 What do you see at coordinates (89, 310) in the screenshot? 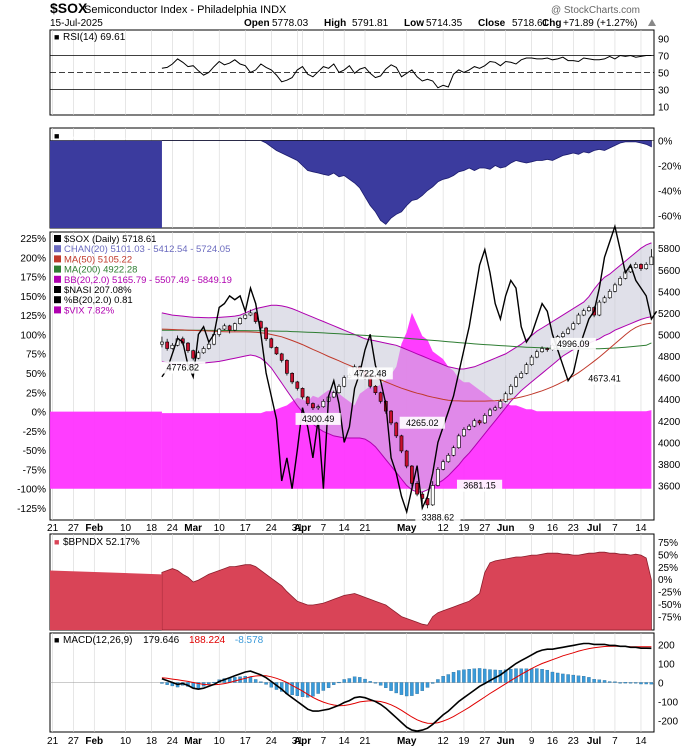
I see `price-legend-vix: $VIX 7.82%` at bounding box center [89, 310].